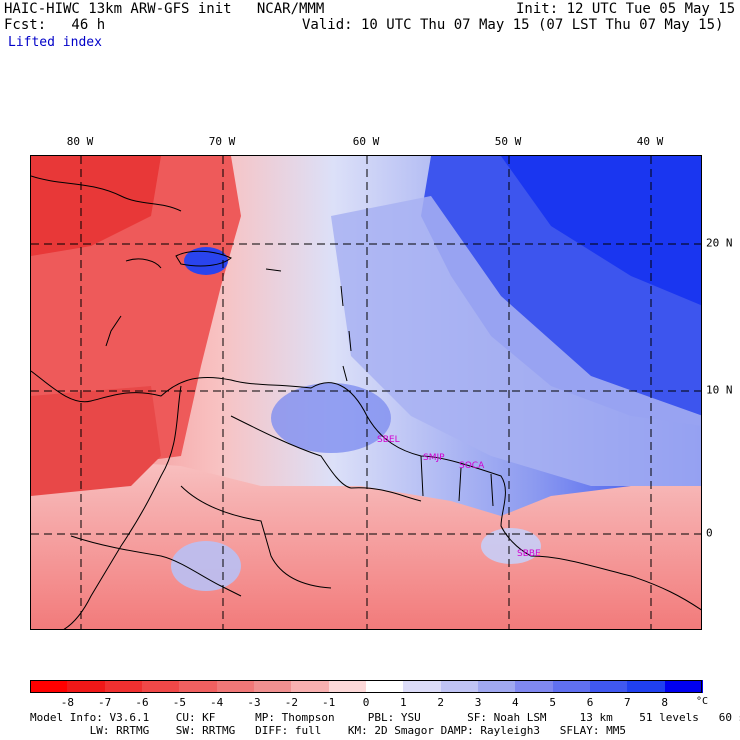  Describe the element at coordinates (96, 206) in the screenshot. I see `unstable-region-caribbean-nw` at that location.